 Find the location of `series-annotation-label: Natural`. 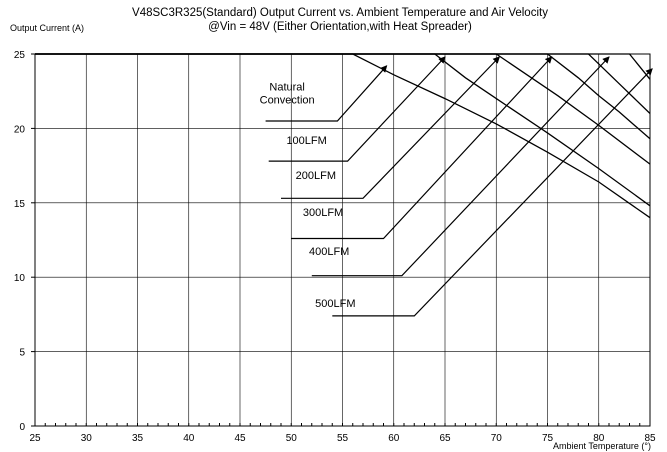

series-annotation-label: Natural is located at coordinates (286, 87).